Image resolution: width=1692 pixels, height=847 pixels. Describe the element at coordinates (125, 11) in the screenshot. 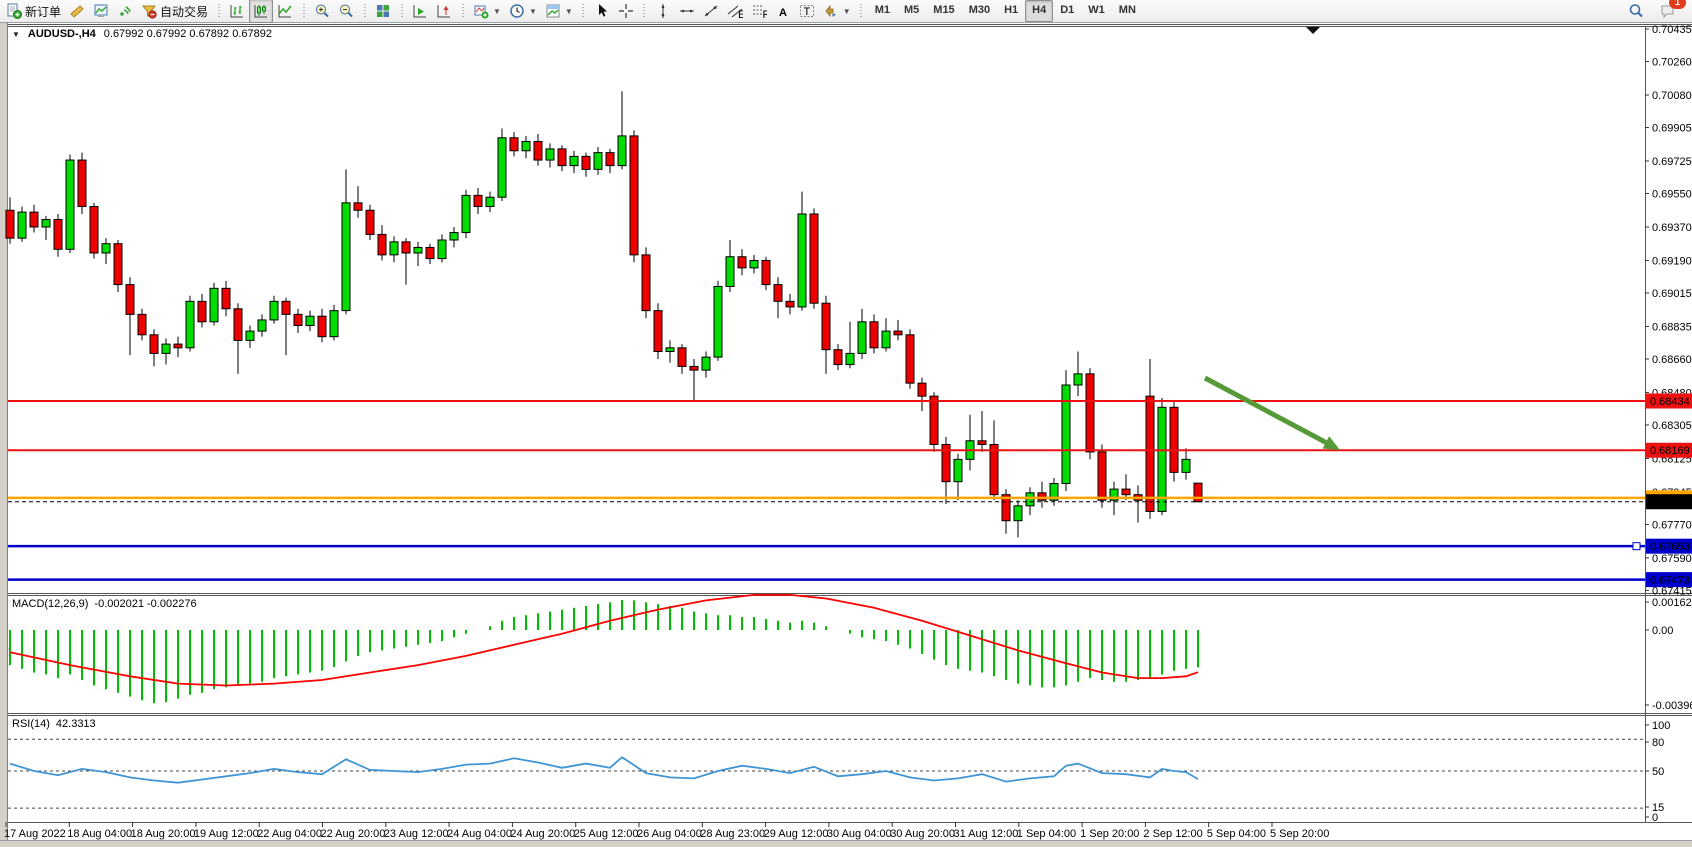

I see `signals-button` at that location.